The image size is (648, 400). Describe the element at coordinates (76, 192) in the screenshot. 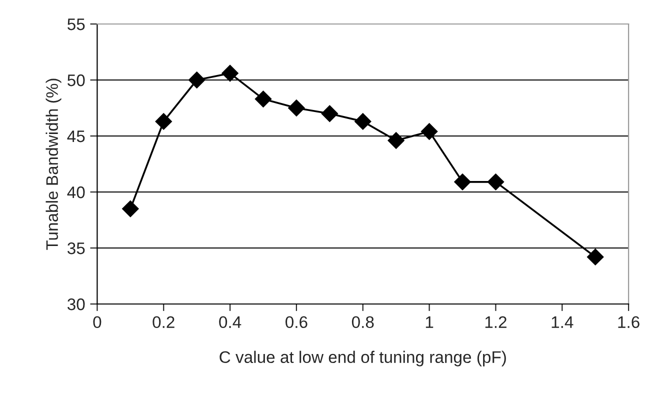

I see `y-tick-label: 40` at that location.